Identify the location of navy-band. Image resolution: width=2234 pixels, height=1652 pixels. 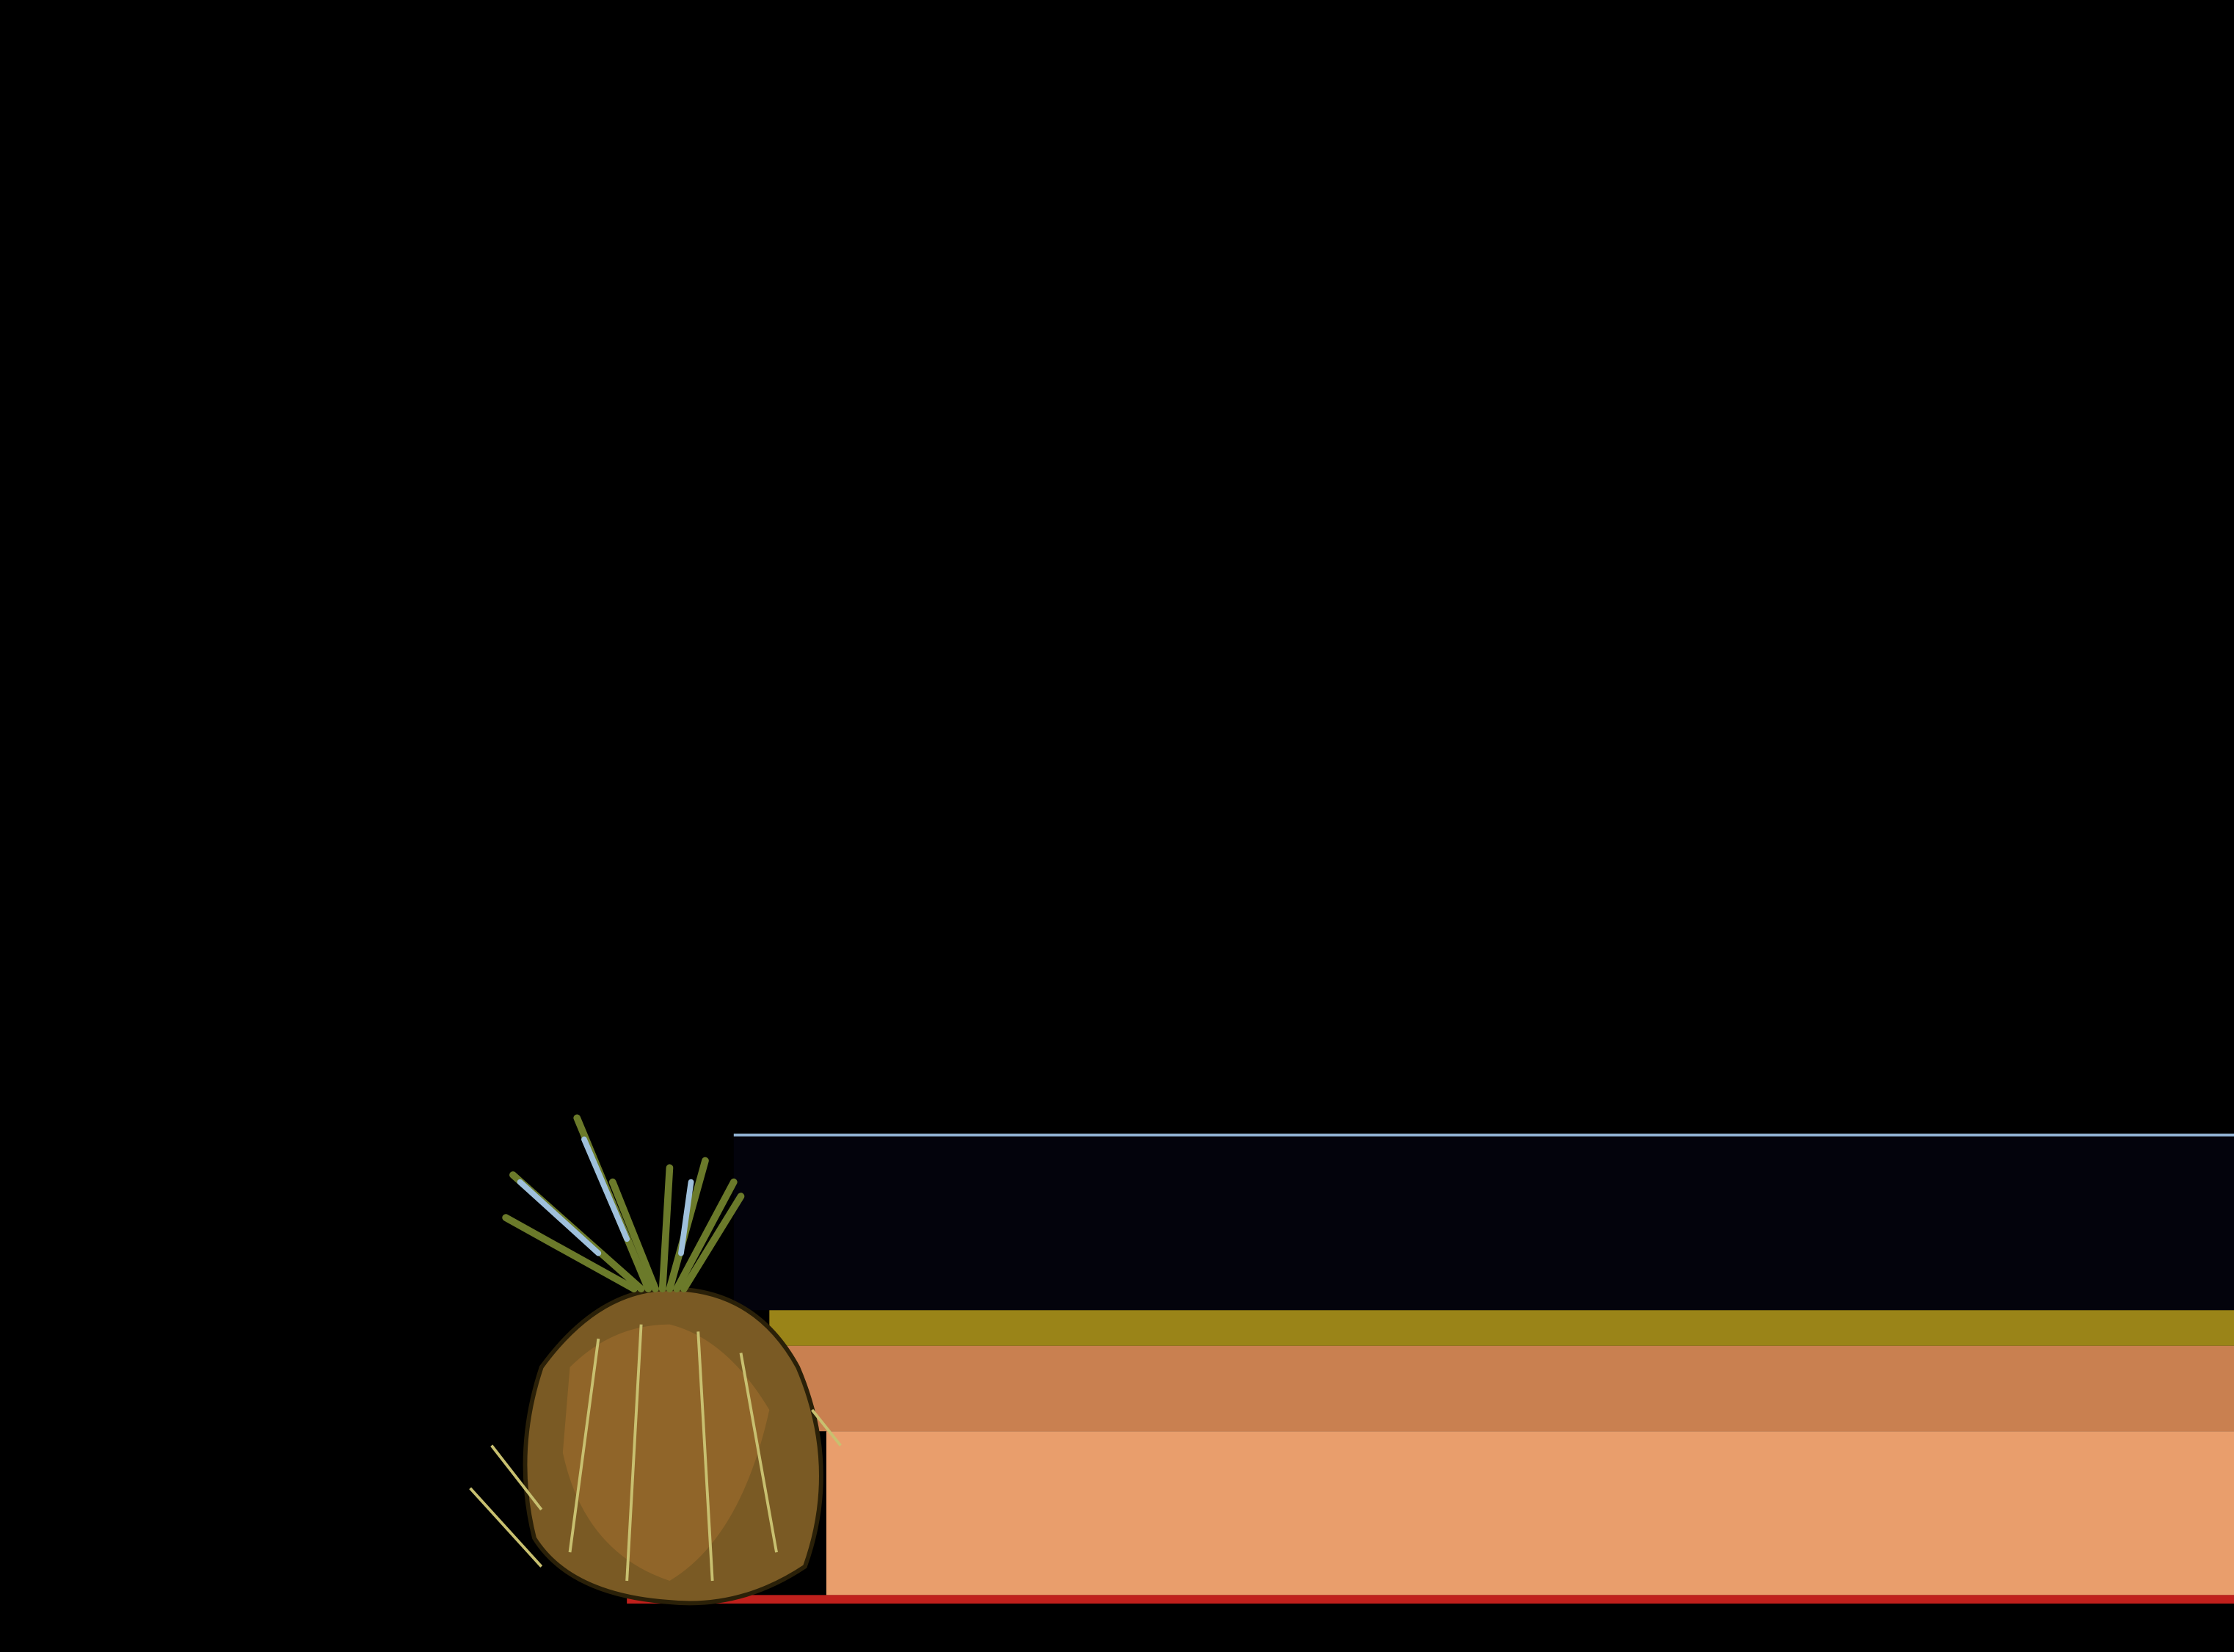
(1483, 1223).